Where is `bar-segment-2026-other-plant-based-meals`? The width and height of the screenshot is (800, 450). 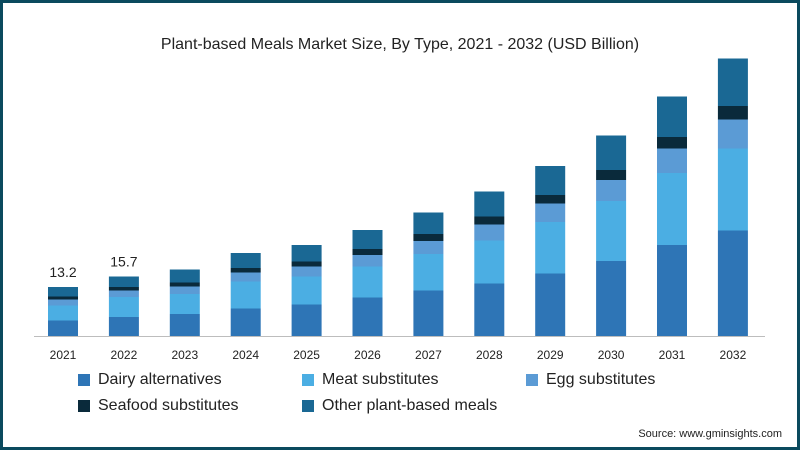 bar-segment-2026-other-plant-based-meals is located at coordinates (367, 239).